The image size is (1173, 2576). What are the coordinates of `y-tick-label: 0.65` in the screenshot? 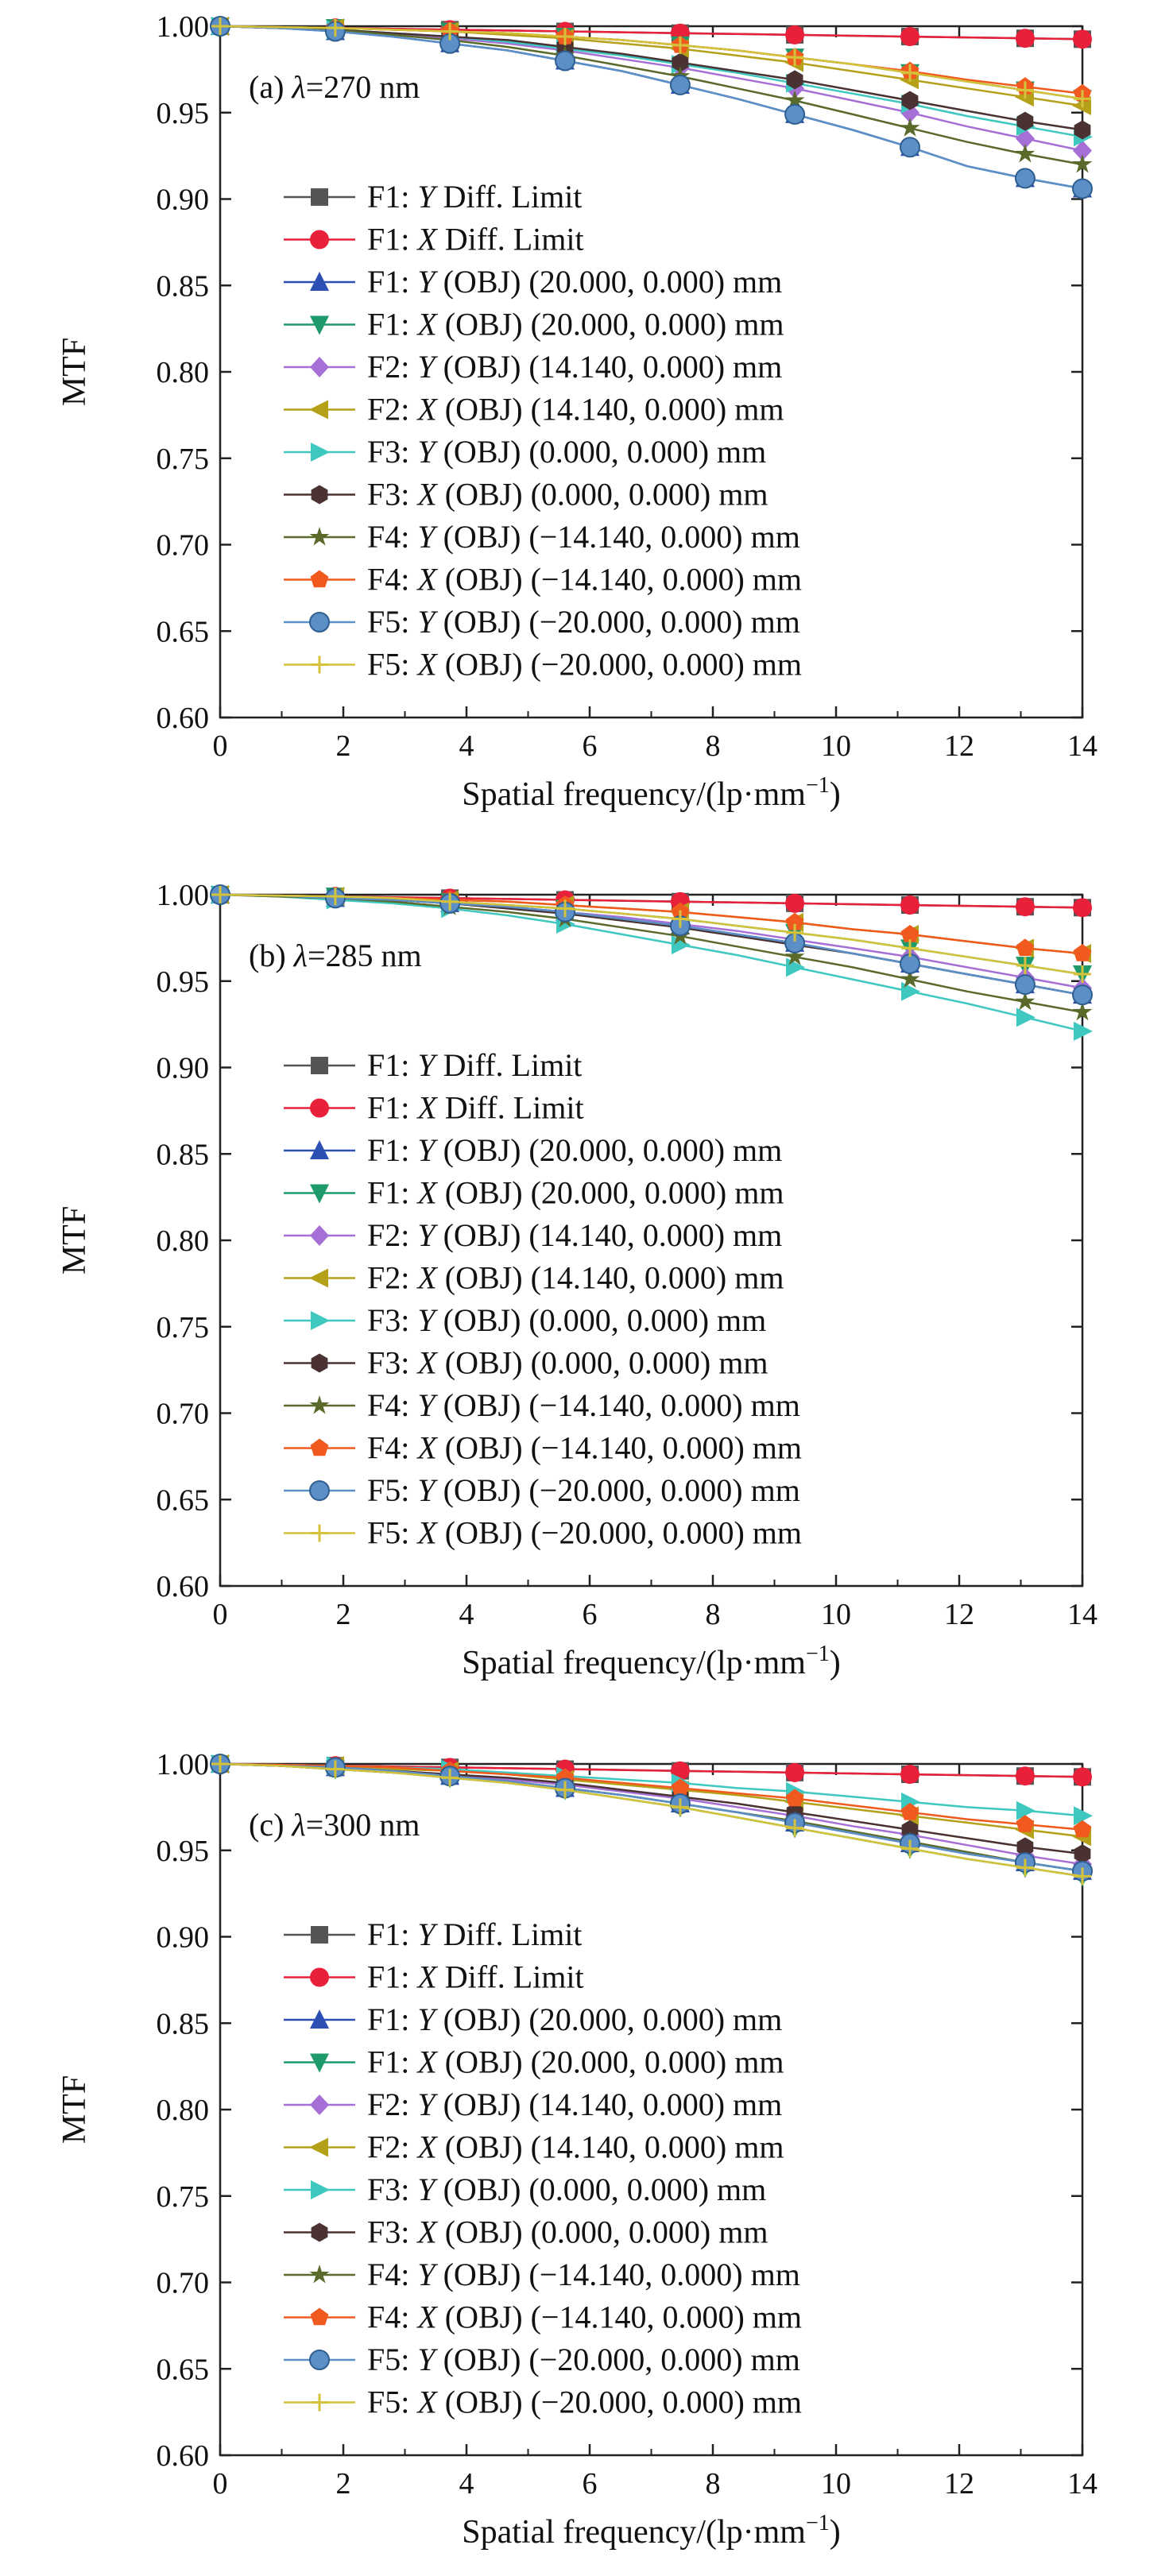 It's located at (183, 2369).